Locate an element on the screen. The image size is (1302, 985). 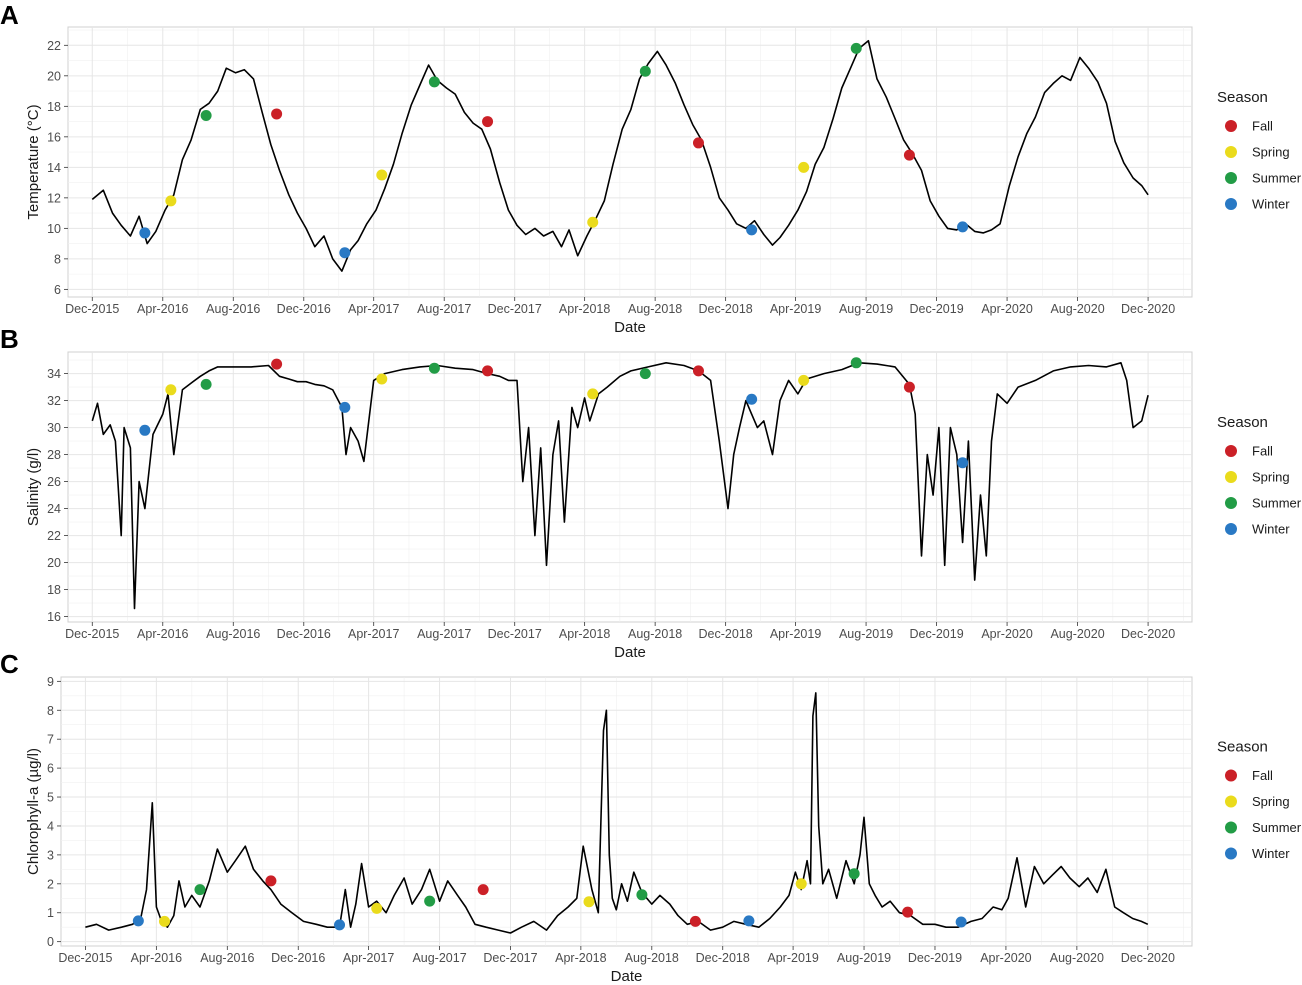
y-tick-label: 3 is located at coordinates (50, 855).